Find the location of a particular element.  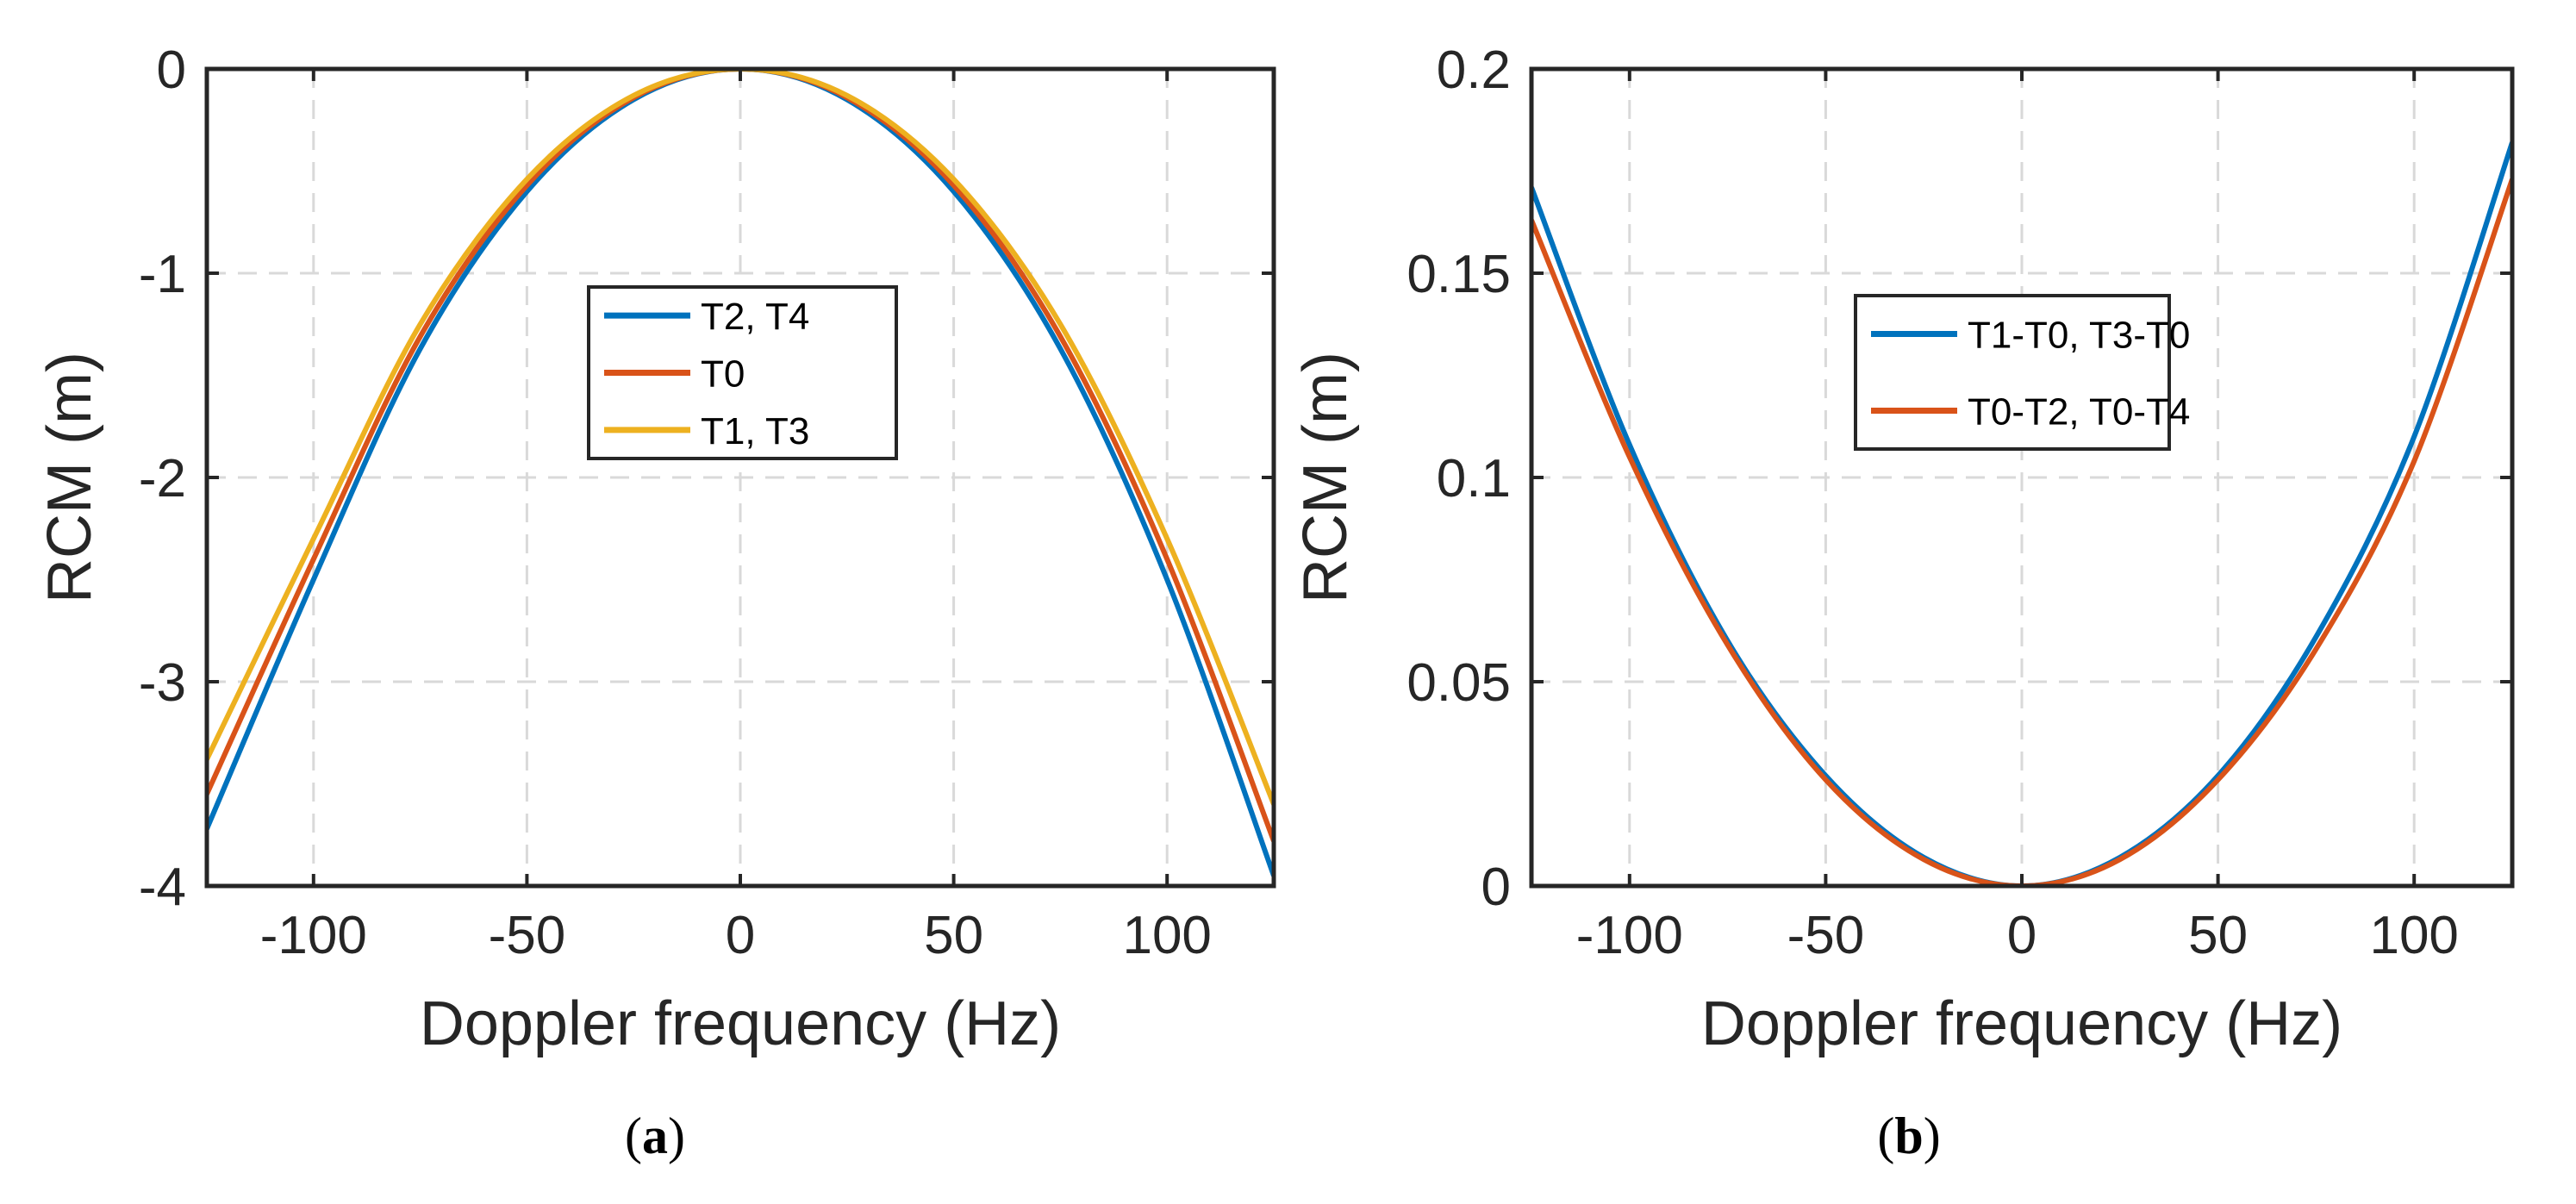

panel-b-caption-open: ( is located at coordinates (1885, 1135).